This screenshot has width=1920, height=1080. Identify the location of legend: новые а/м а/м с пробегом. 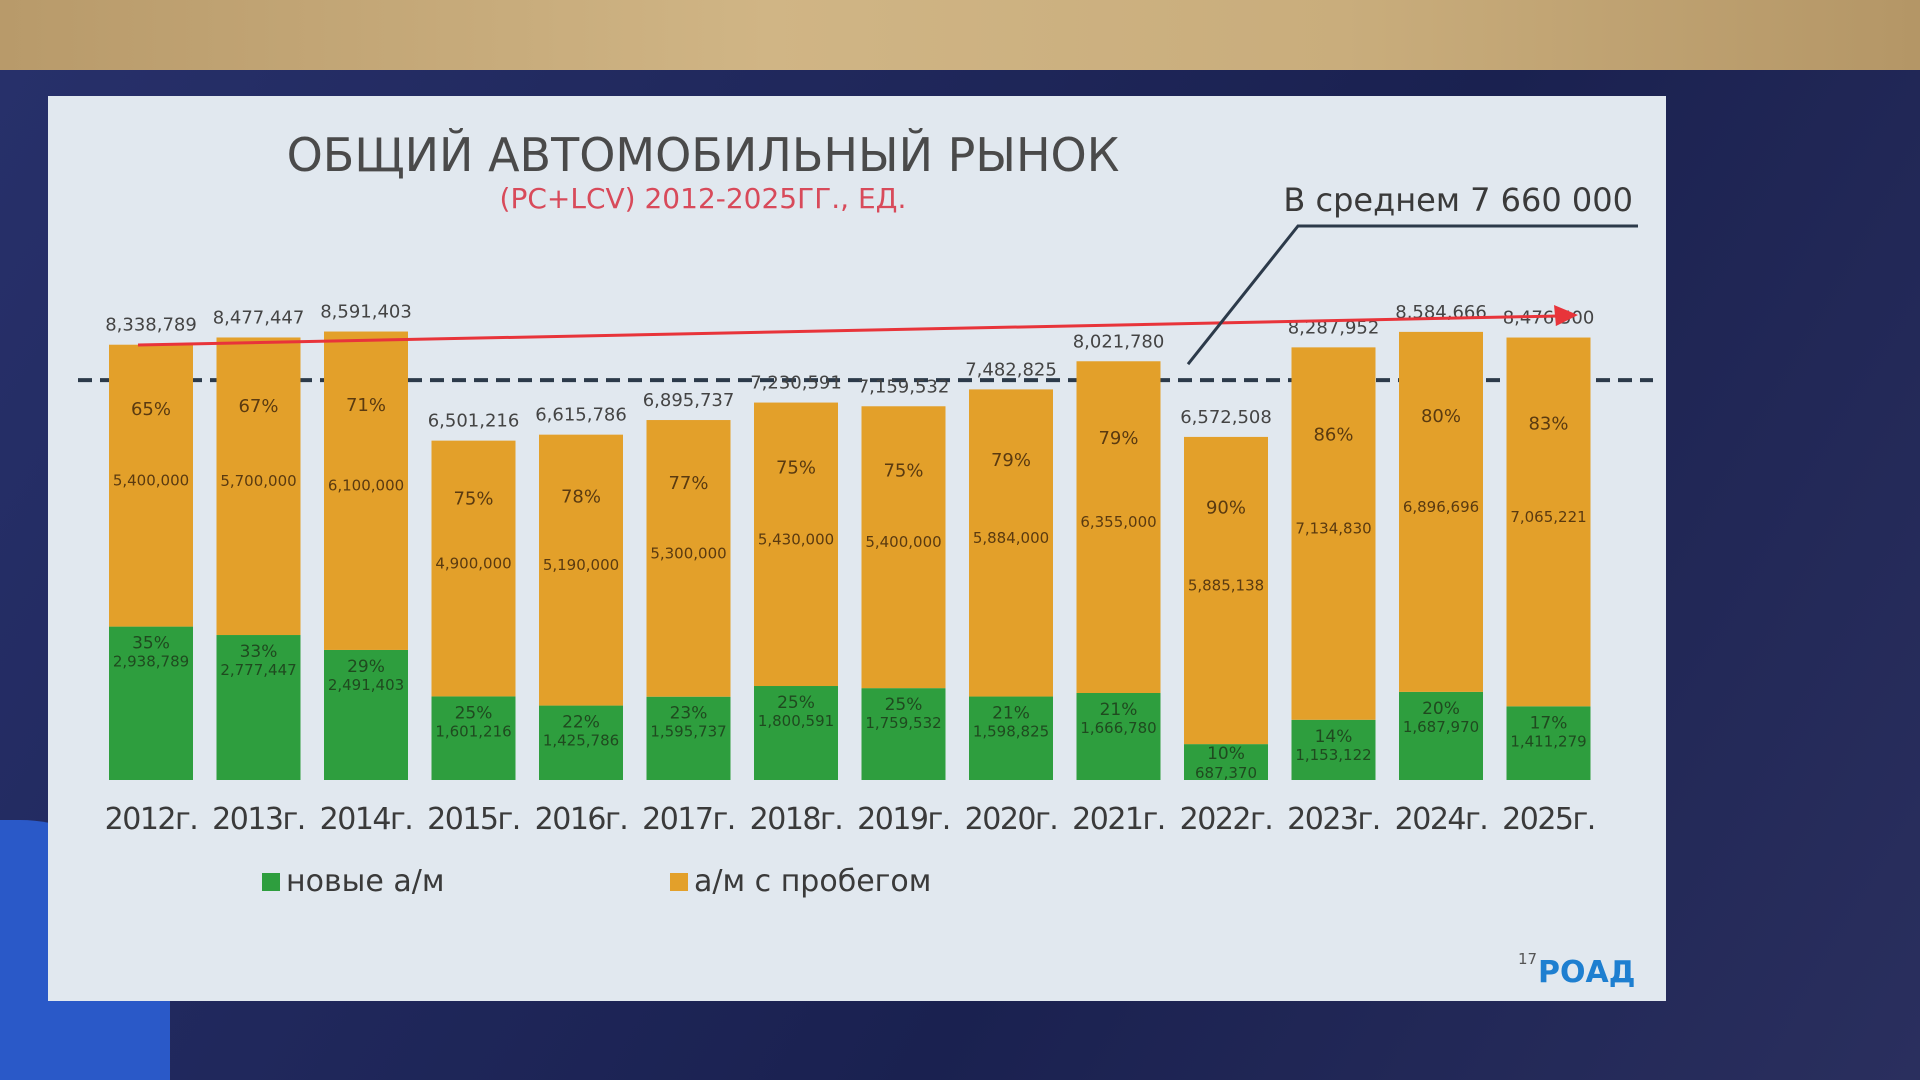
(596, 881).